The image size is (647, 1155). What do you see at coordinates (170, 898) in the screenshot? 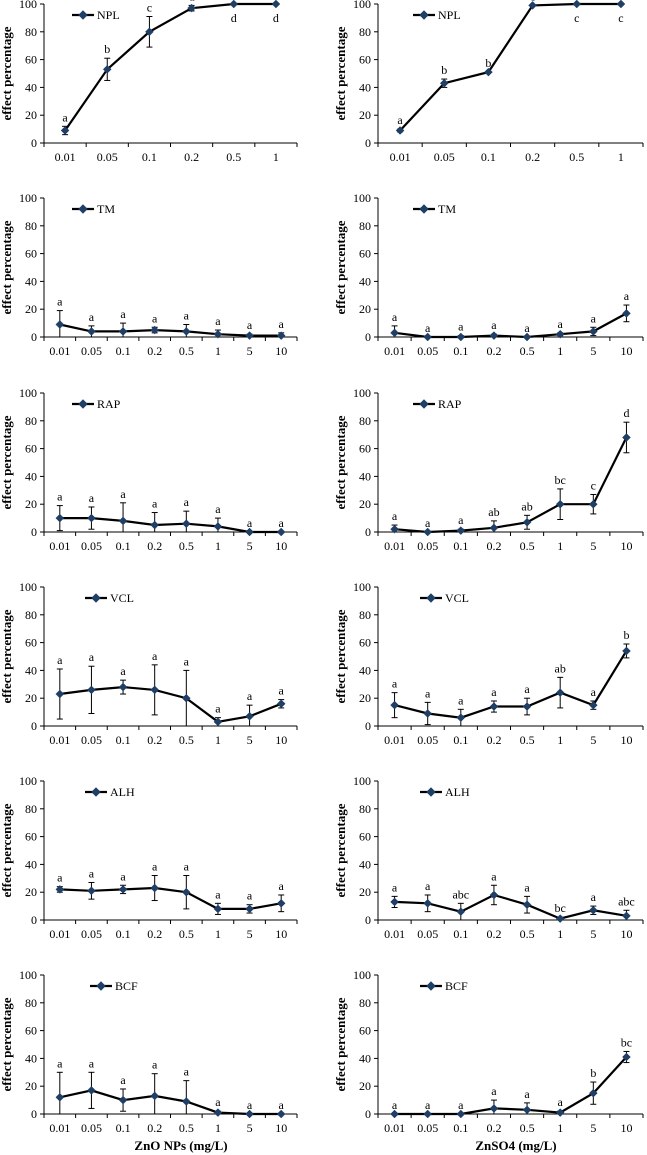
I see `series-line-alh` at bounding box center [170, 898].